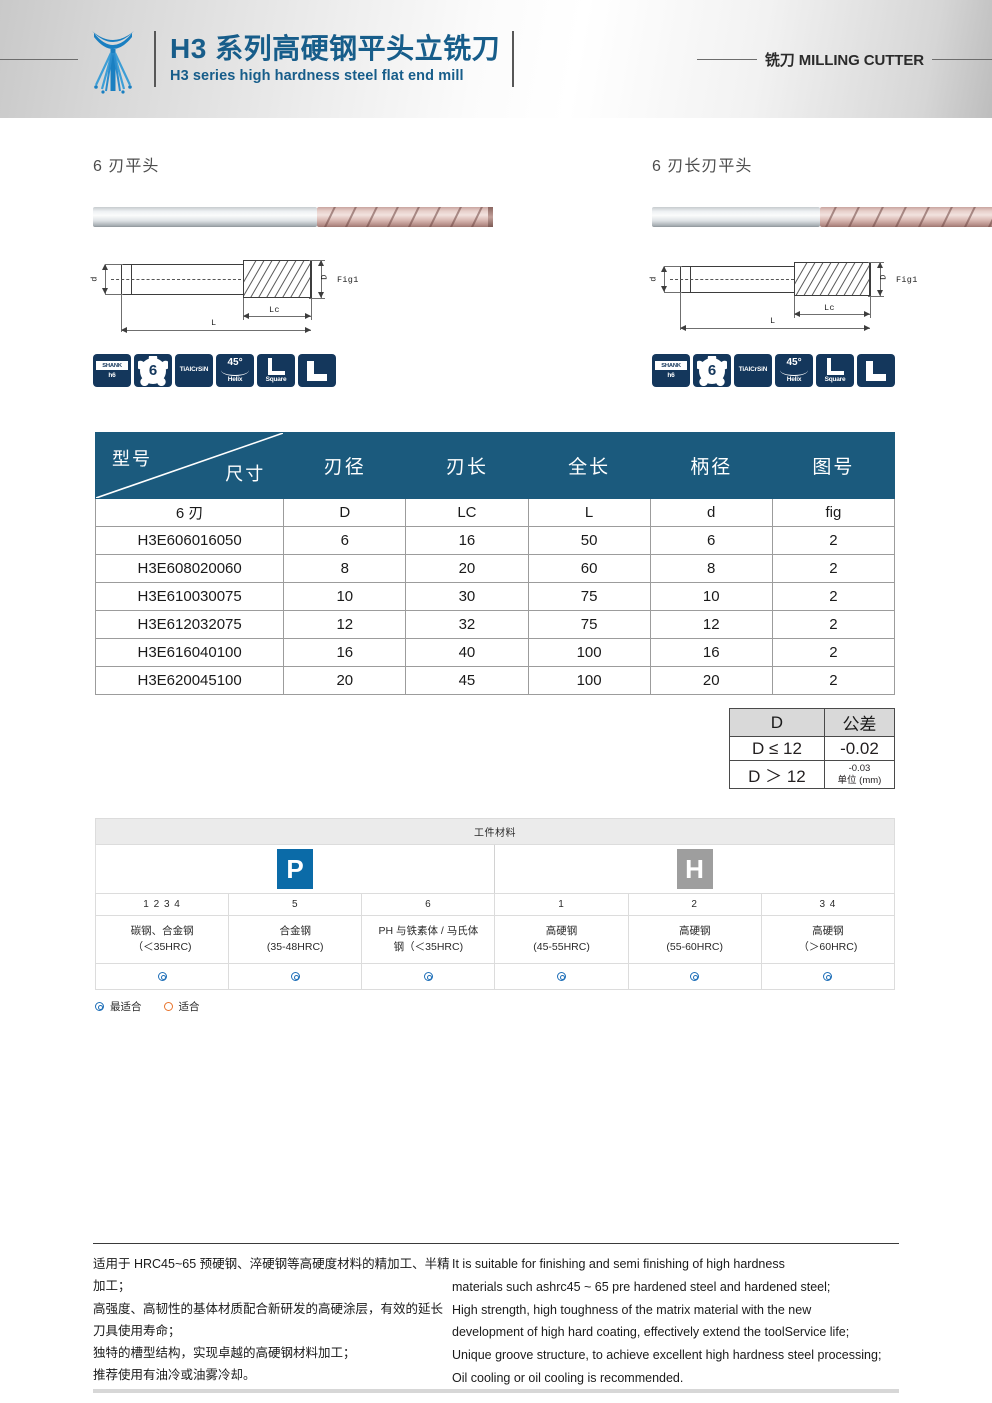 The image size is (992, 1403). What do you see at coordinates (711, 624) in the screenshot?
I see `value-cell: 12` at bounding box center [711, 624].